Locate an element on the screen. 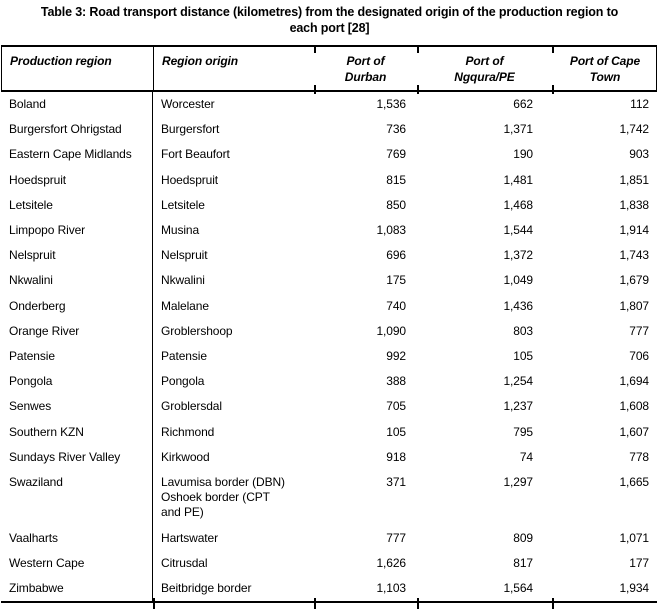  production-region-cell: Vaalharts is located at coordinates (77, 538).